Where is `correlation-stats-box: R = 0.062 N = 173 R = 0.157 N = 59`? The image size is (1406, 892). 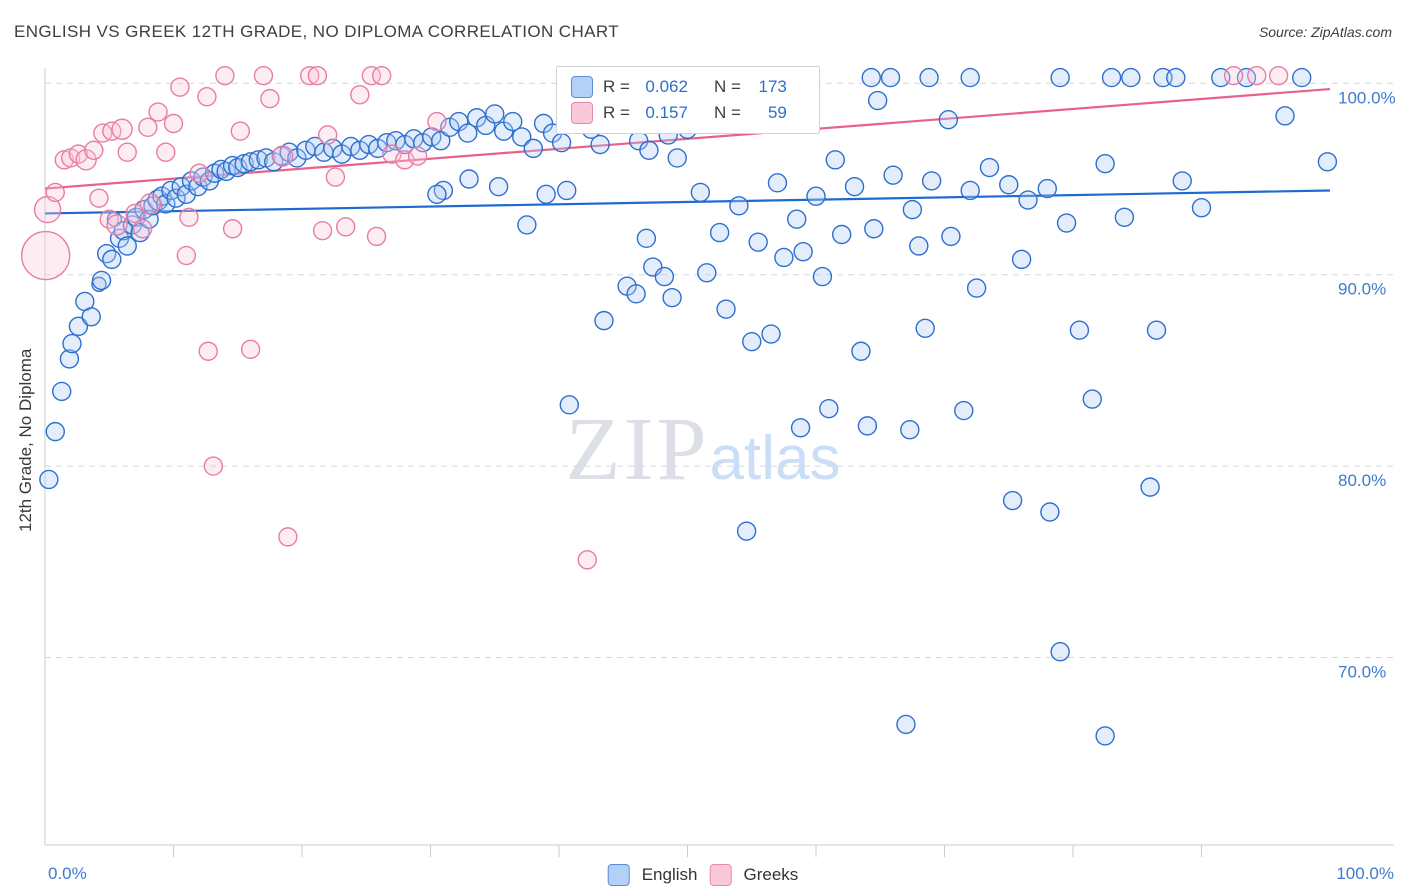
correlation-stats-box: R = 0.062 N = 173 R = 0.157 N = 59 is located at coordinates (688, 100).